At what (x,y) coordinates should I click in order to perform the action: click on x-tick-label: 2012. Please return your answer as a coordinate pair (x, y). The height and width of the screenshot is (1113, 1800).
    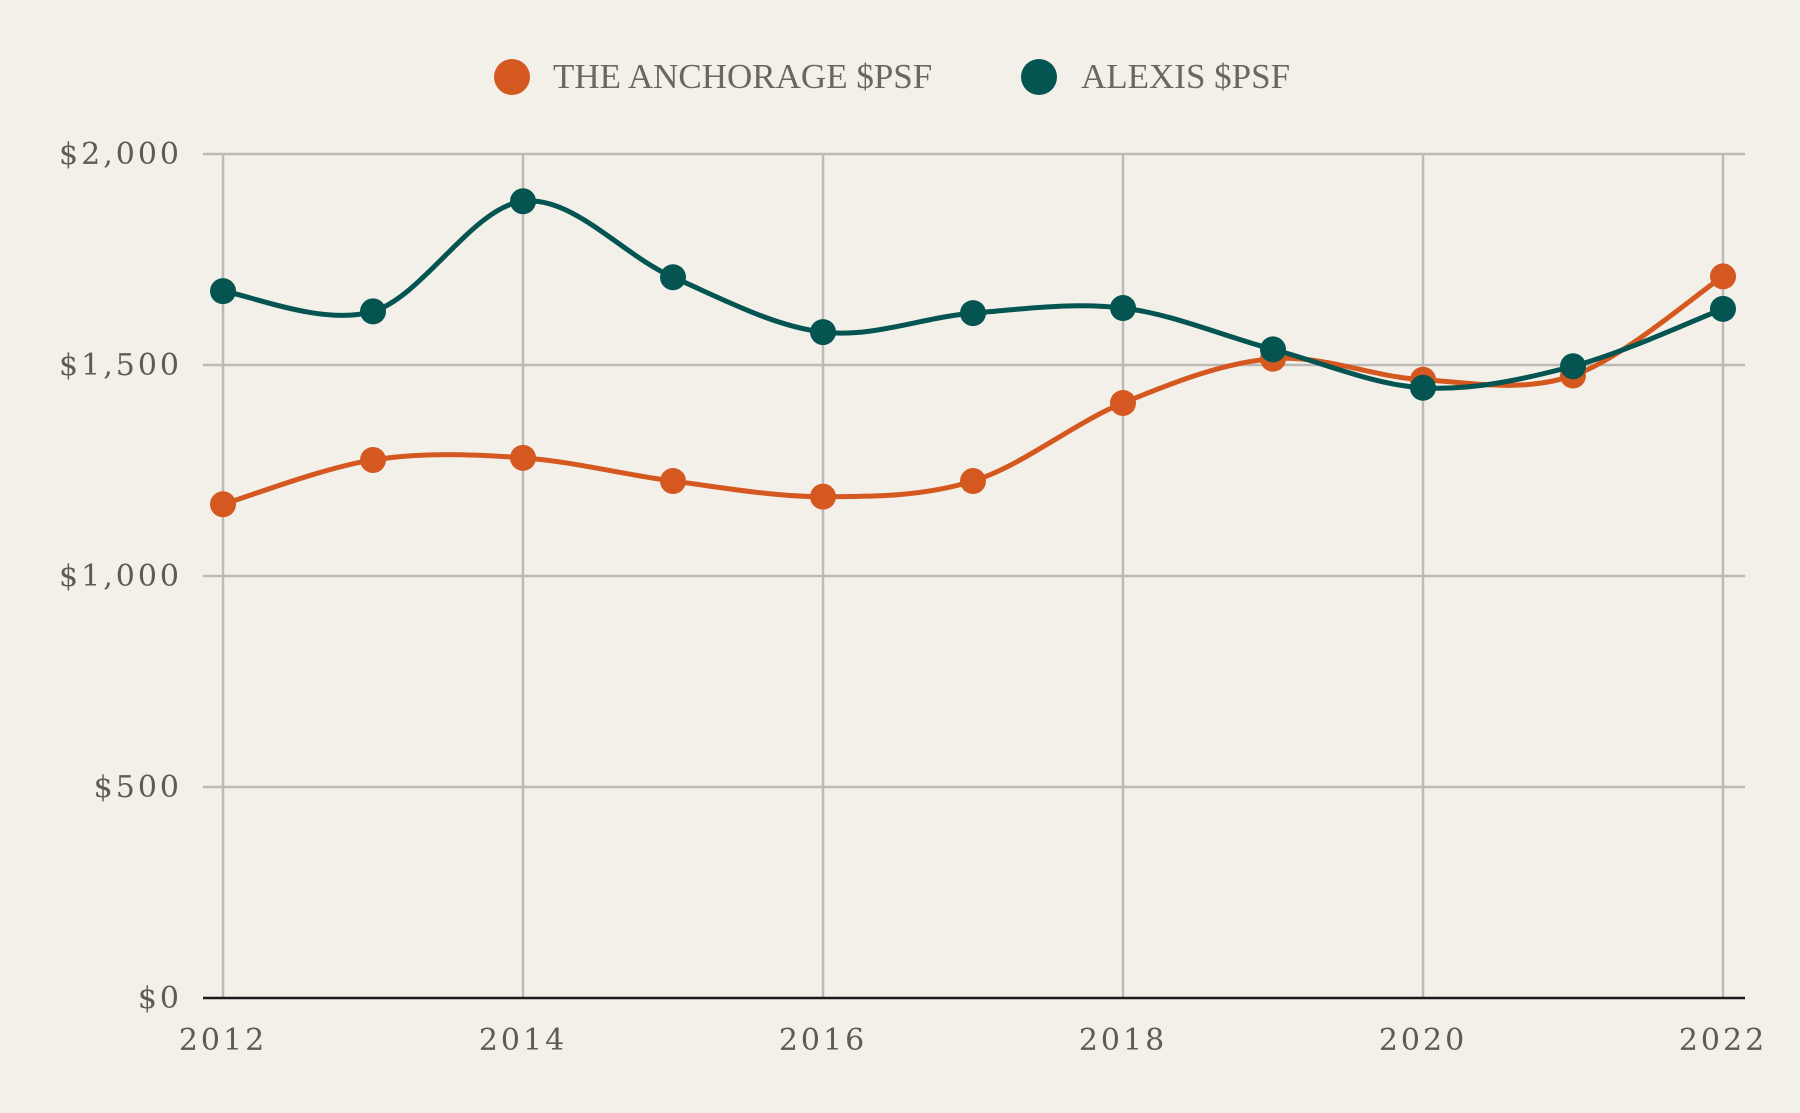
    Looking at the image, I should click on (223, 1040).